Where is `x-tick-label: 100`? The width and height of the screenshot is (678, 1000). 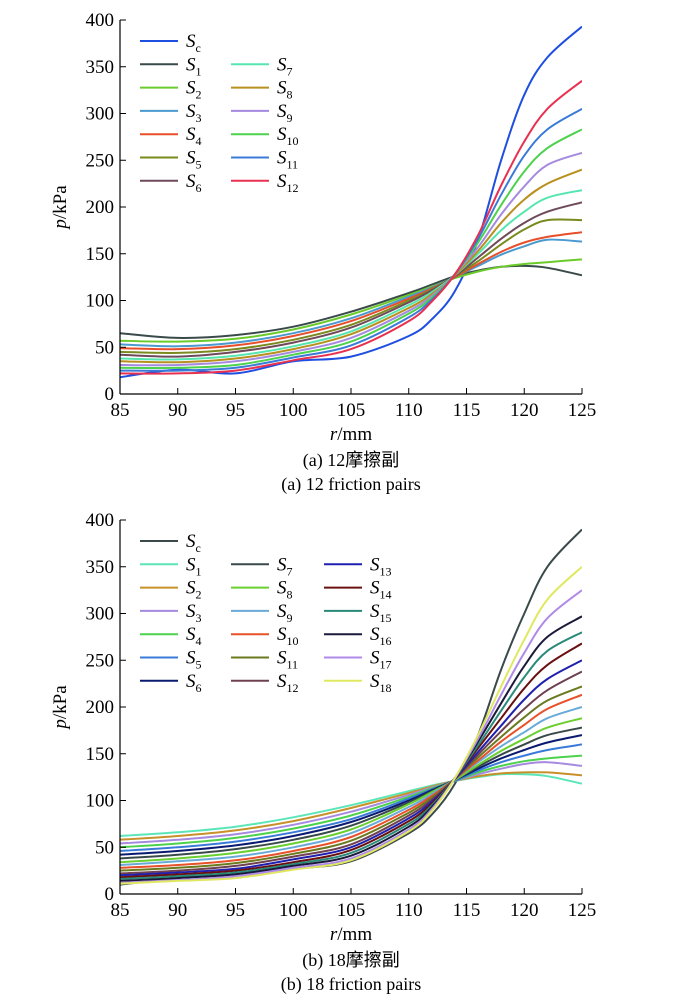 x-tick-label: 100 is located at coordinates (293, 410).